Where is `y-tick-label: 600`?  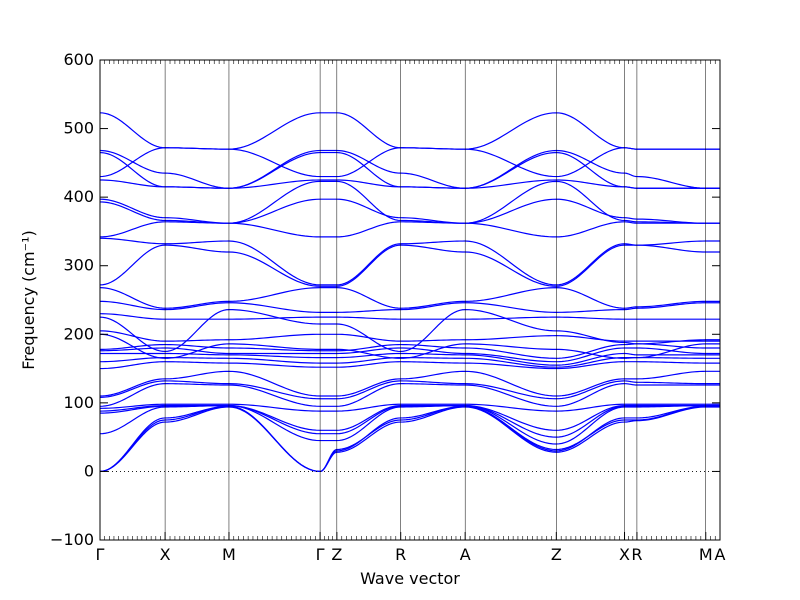 y-tick-label: 600 is located at coordinates (78, 59).